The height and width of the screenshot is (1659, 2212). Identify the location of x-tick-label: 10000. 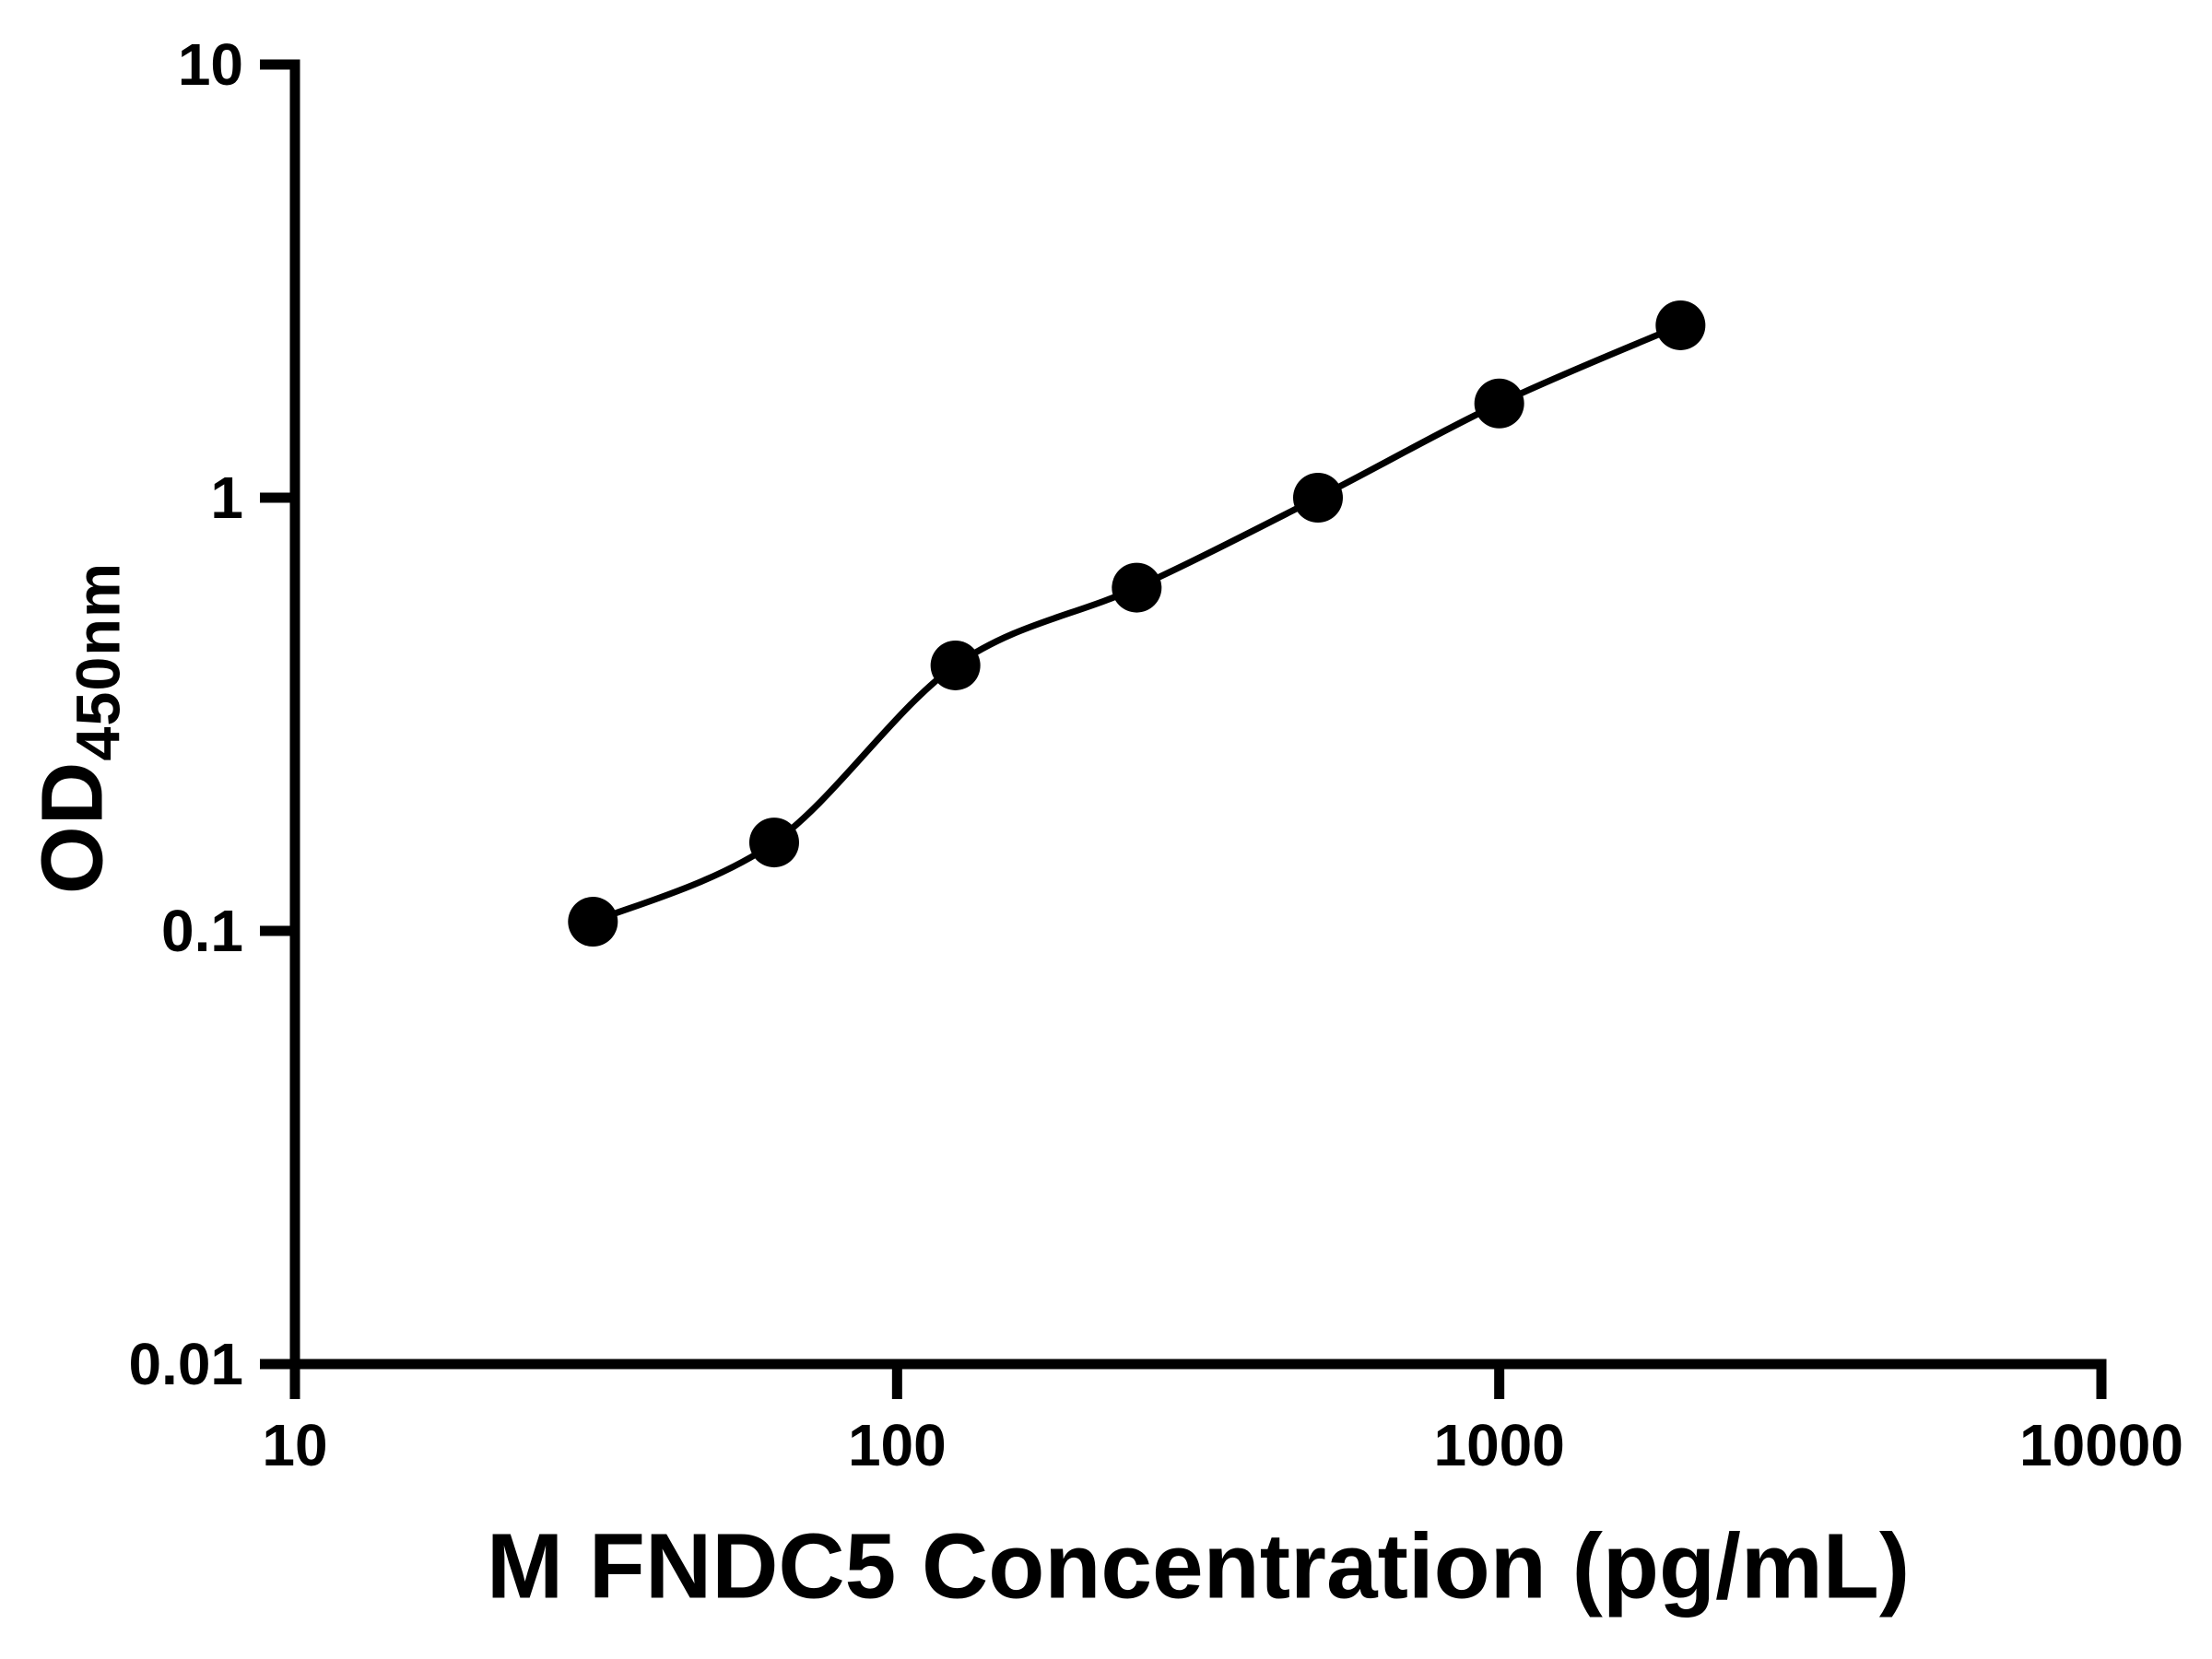
(2101, 1445).